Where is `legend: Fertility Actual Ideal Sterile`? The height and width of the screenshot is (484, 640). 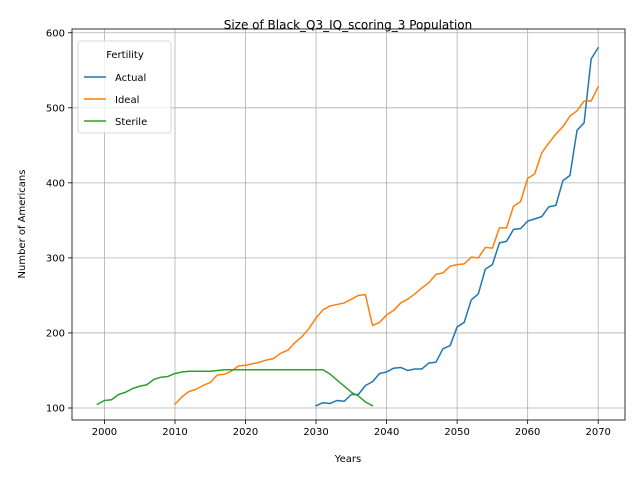 legend: Fertility Actual Ideal Sterile is located at coordinates (124, 87).